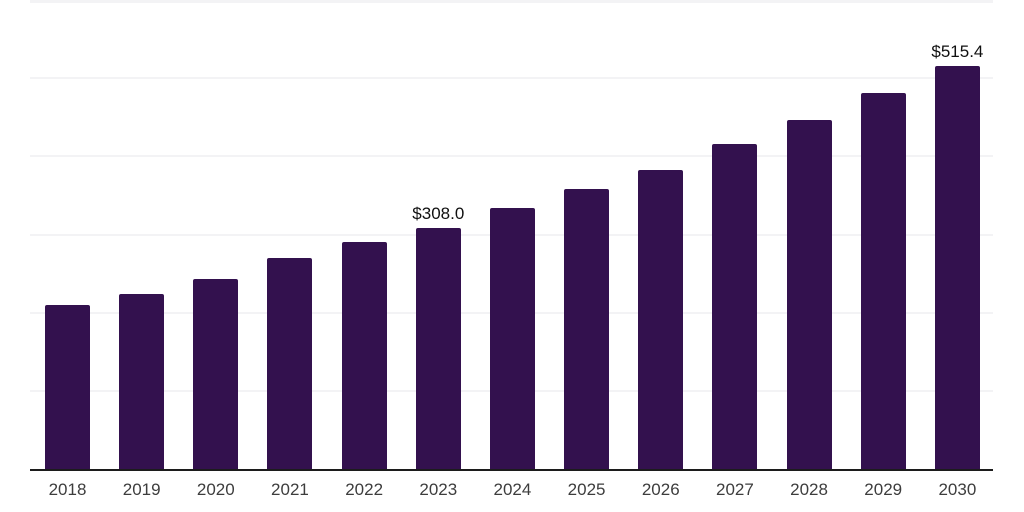 The height and width of the screenshot is (512, 1024). Describe the element at coordinates (215, 489) in the screenshot. I see `x-tick-2020: 2020` at that location.